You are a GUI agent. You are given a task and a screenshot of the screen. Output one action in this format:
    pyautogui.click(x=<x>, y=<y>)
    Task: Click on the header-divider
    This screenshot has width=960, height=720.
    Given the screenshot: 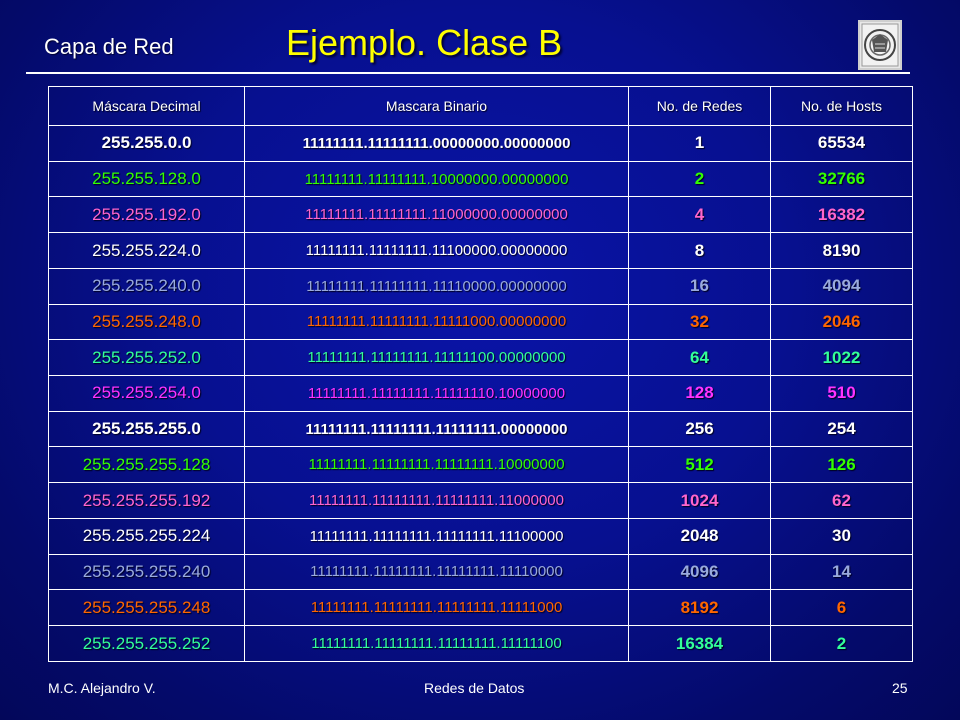 What is the action you would take?
    pyautogui.click(x=468, y=73)
    